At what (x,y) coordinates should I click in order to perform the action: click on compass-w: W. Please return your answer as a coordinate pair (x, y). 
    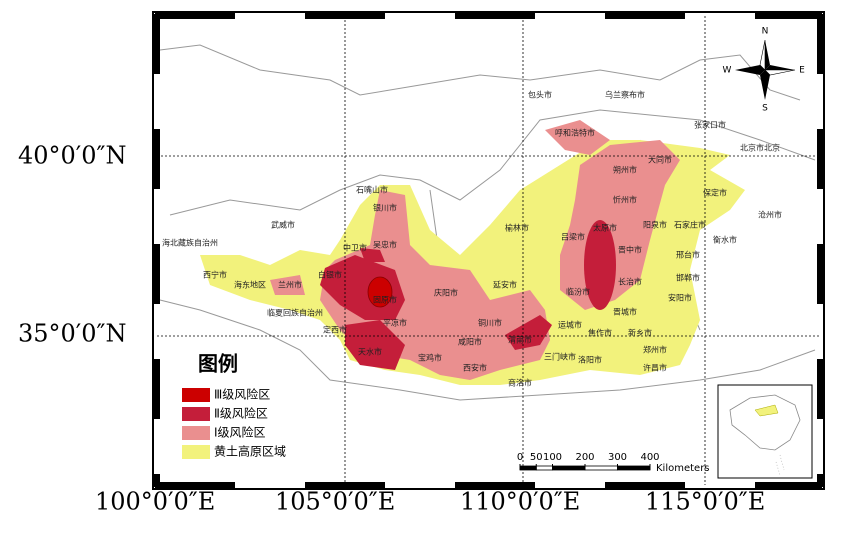
    Looking at the image, I should click on (727, 71).